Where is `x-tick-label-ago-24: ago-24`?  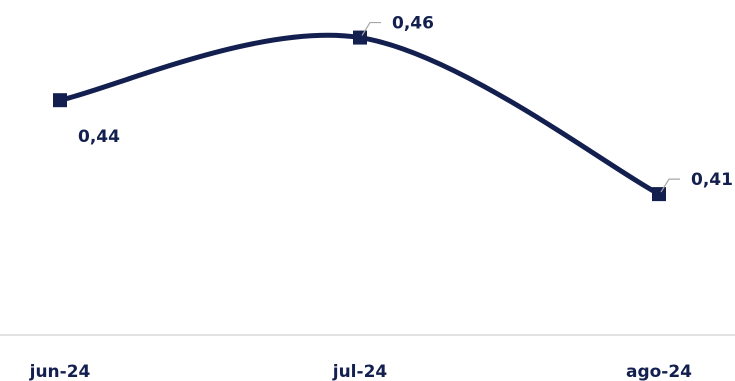 x-tick-label-ago-24: ago-24 is located at coordinates (659, 371).